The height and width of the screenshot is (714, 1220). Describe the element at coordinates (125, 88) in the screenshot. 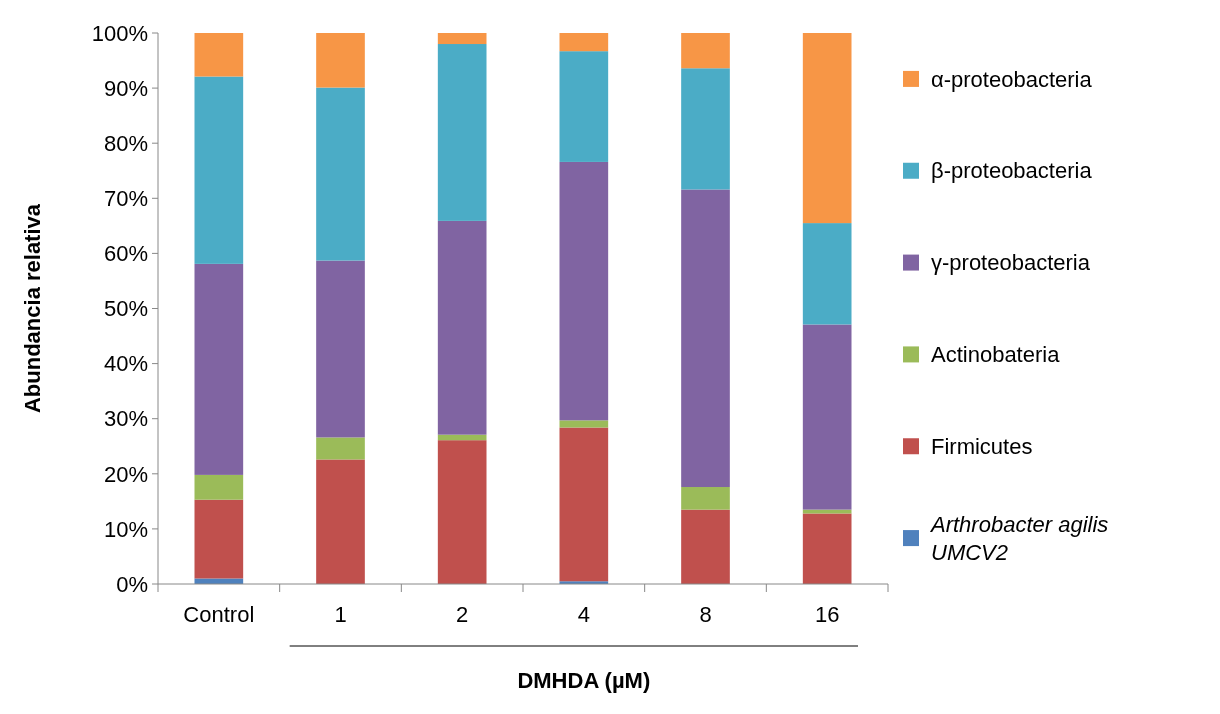

I see `y-tick-label: 90%` at that location.